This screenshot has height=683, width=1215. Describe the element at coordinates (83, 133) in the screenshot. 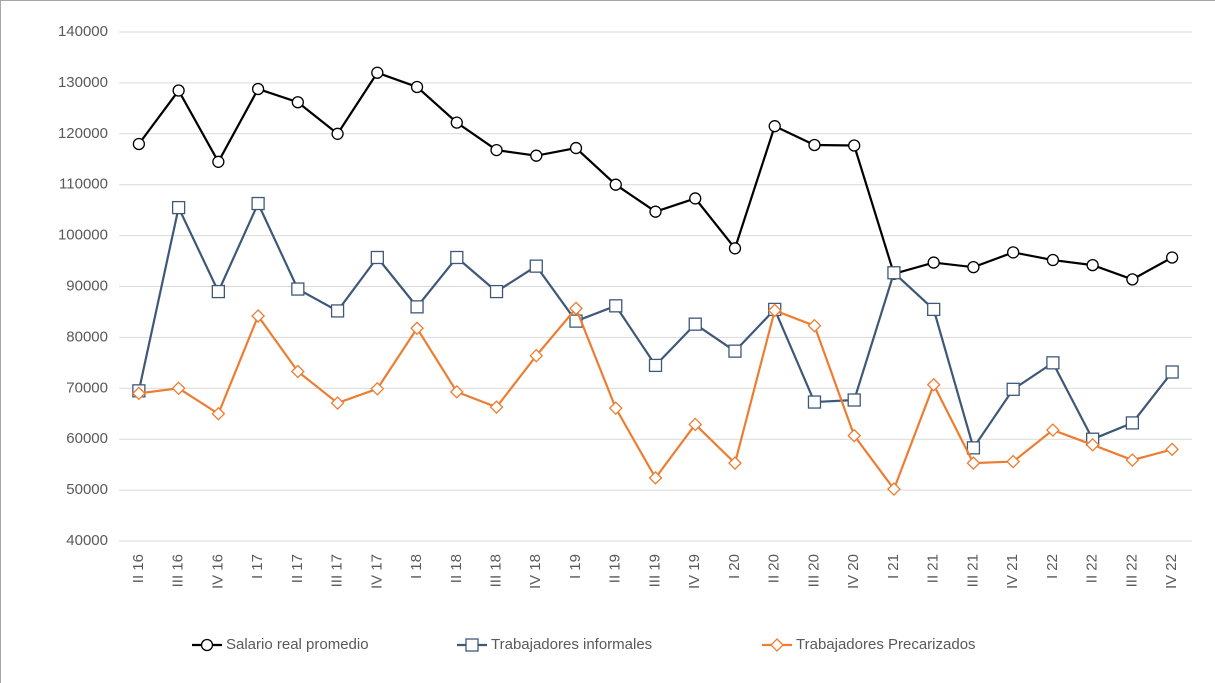

I see `y-tick-label: 120000` at that location.